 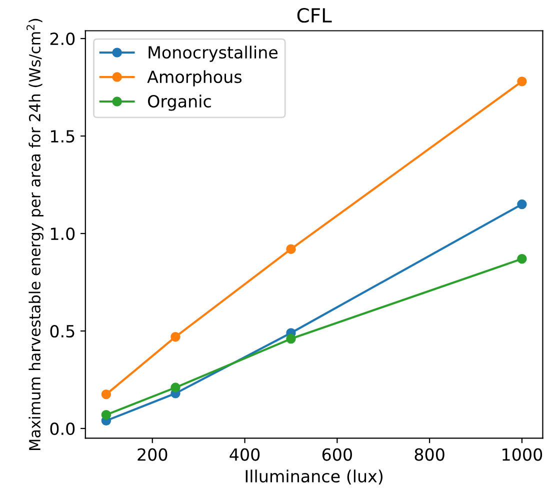 What do you see at coordinates (337, 454) in the screenshot?
I see `x-tick-label: 600` at bounding box center [337, 454].